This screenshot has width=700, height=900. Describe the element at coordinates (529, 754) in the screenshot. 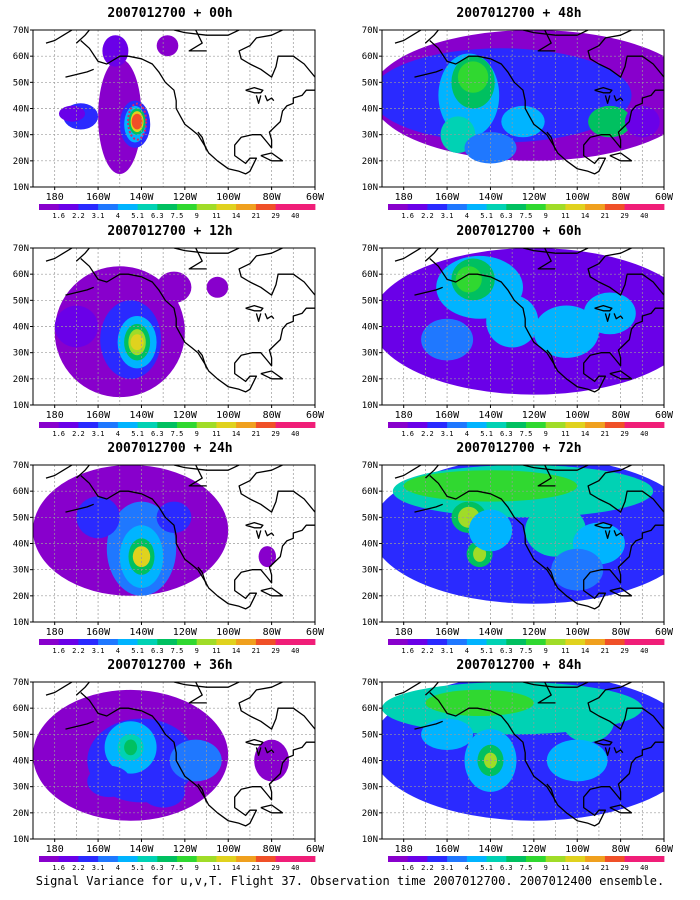

I see `coastline` at that location.